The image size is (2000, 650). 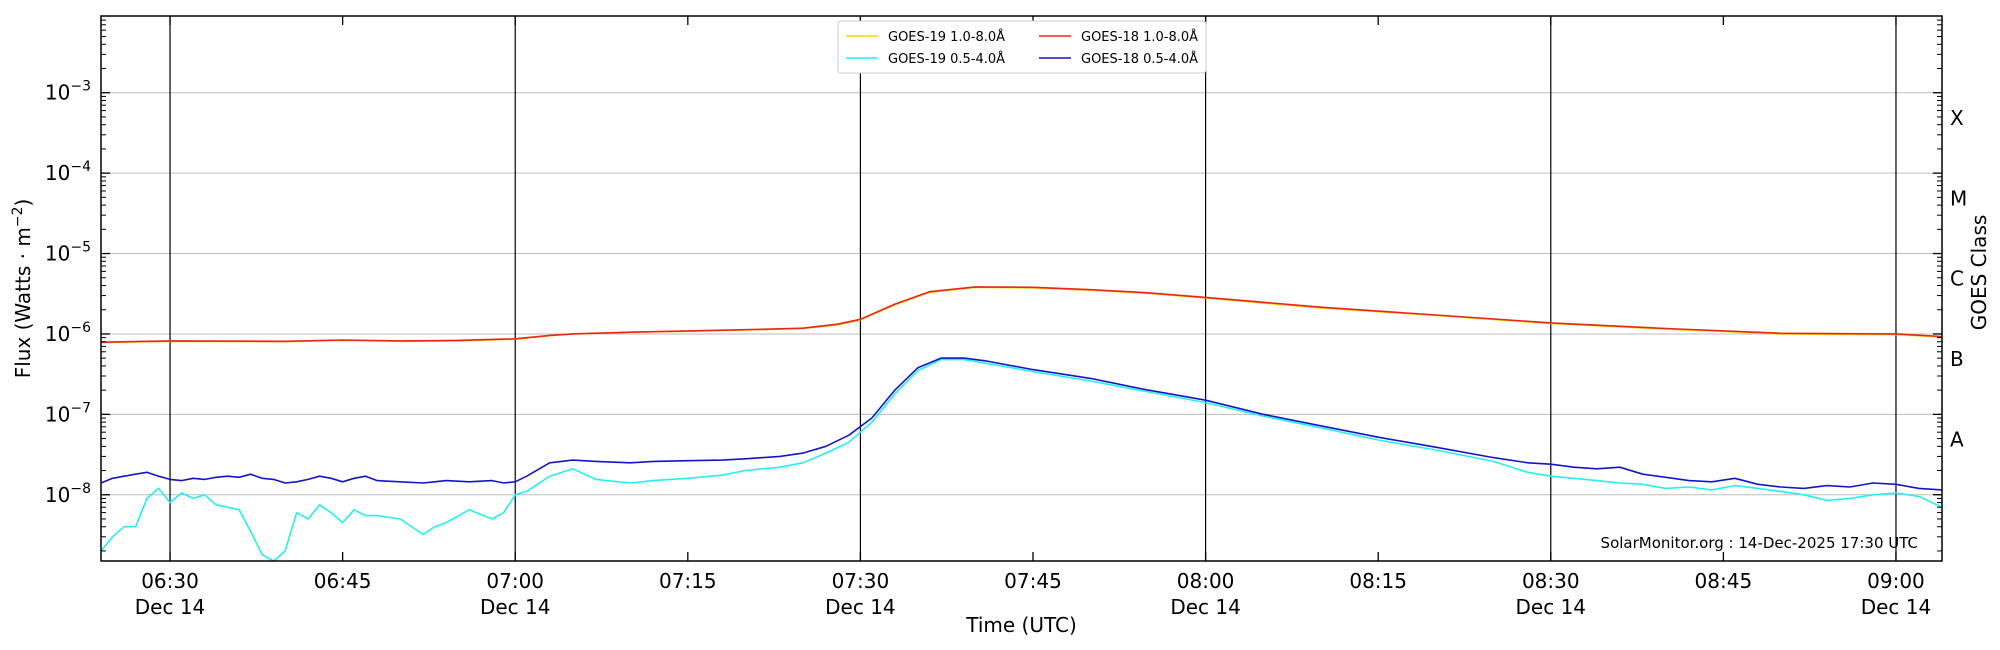 I want to click on x-tick-label: 07:15, so click(x=688, y=581).